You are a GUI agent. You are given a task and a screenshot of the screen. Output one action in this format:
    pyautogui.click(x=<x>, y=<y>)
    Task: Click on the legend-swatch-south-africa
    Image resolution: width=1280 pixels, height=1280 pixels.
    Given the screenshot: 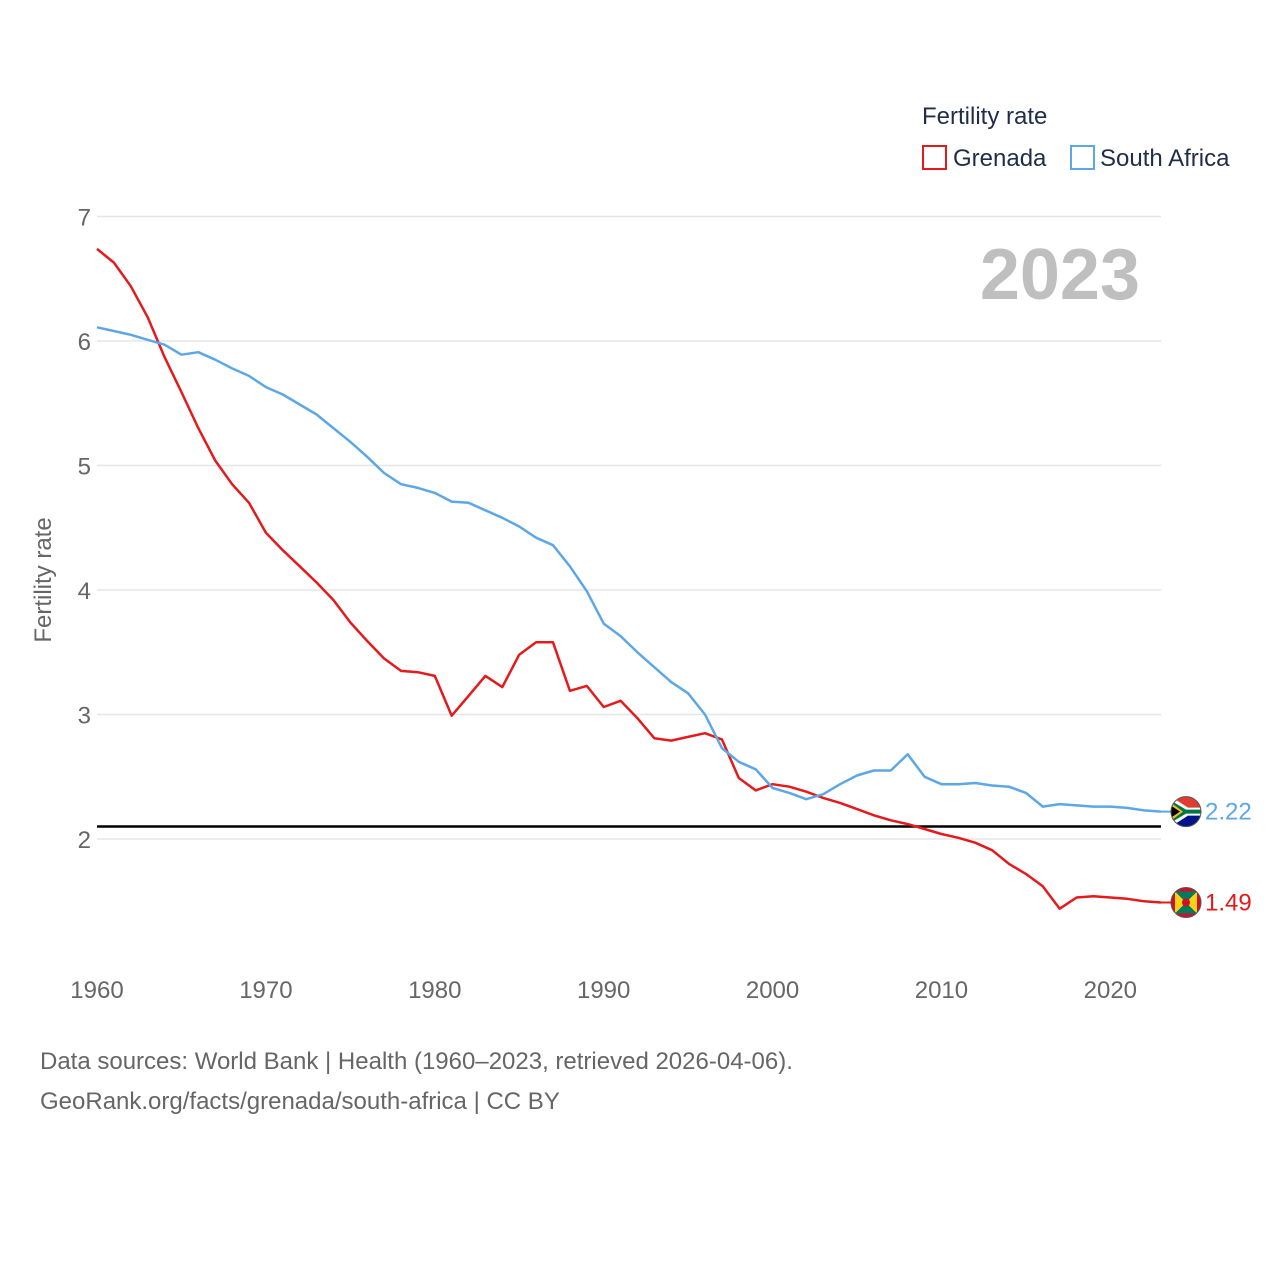 What is the action you would take?
    pyautogui.click(x=1082, y=157)
    